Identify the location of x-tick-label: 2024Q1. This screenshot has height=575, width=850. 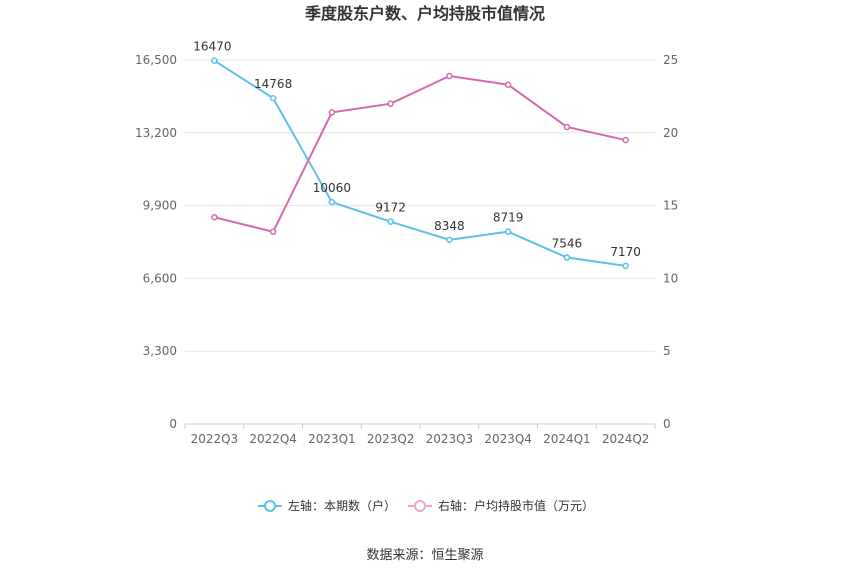
(567, 439).